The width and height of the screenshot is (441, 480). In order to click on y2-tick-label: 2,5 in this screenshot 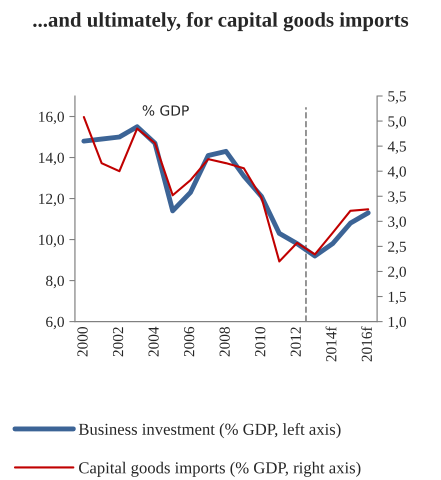, I will do `click(397, 248)`.